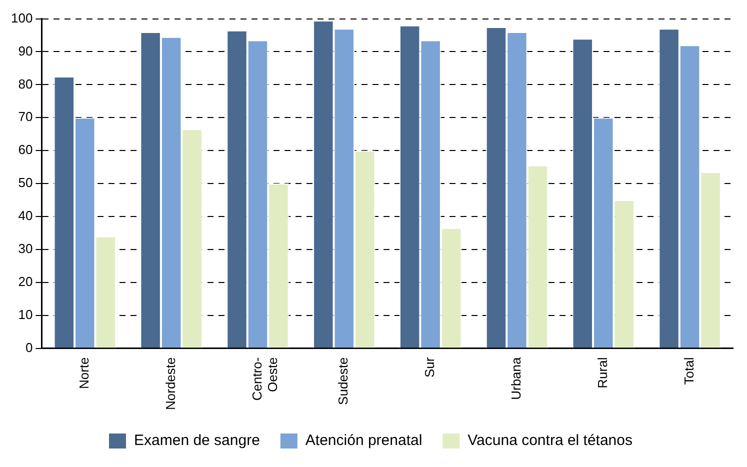 The image size is (747, 467). I want to click on x-tick-label: Sur, so click(430, 367).